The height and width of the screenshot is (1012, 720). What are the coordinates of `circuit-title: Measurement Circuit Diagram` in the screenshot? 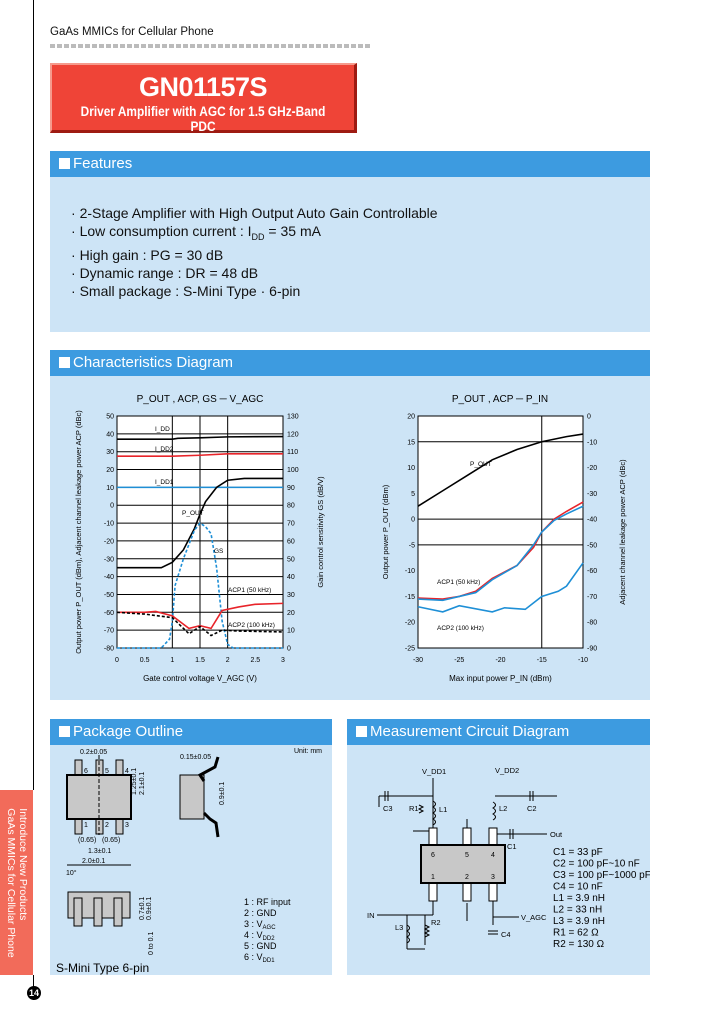 It's located at (470, 731).